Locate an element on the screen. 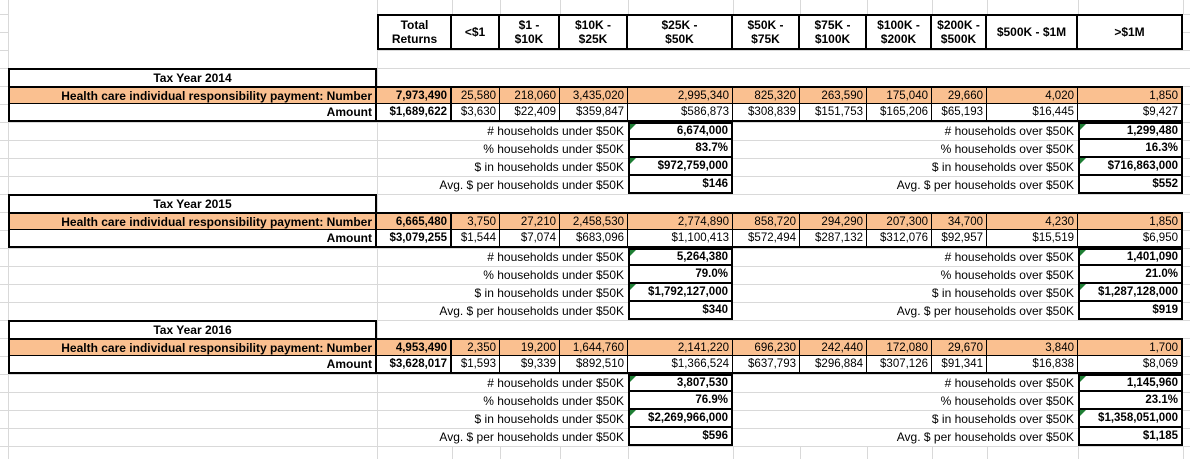 The width and height of the screenshot is (1190, 459). stat-value: $146 is located at coordinates (680, 185).